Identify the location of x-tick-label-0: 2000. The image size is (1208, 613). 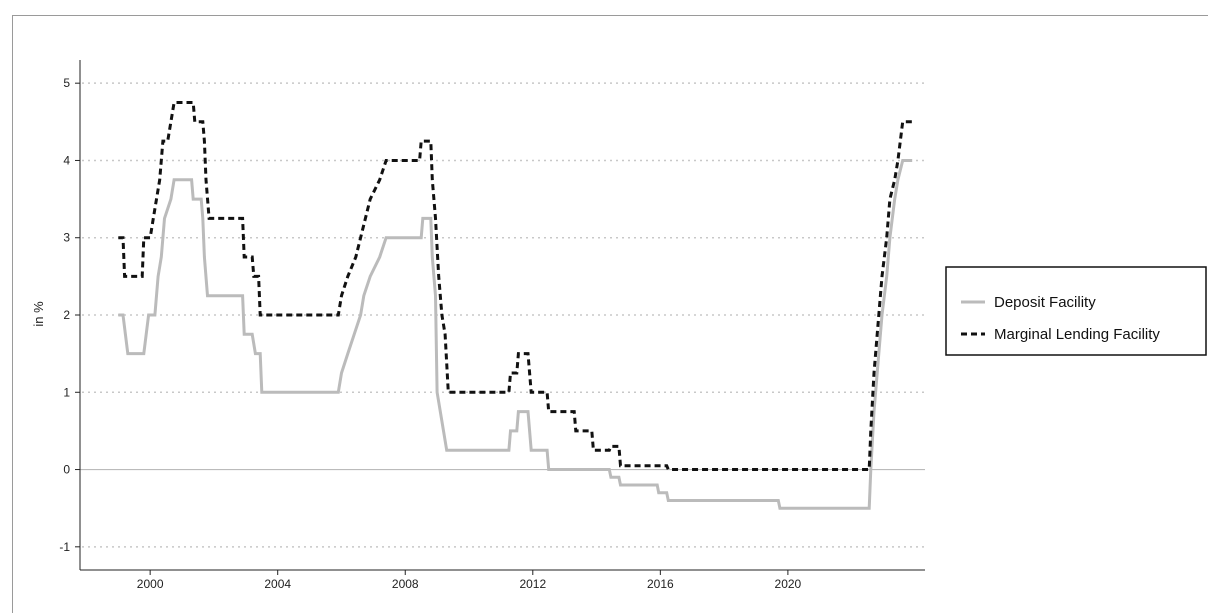
(150, 584).